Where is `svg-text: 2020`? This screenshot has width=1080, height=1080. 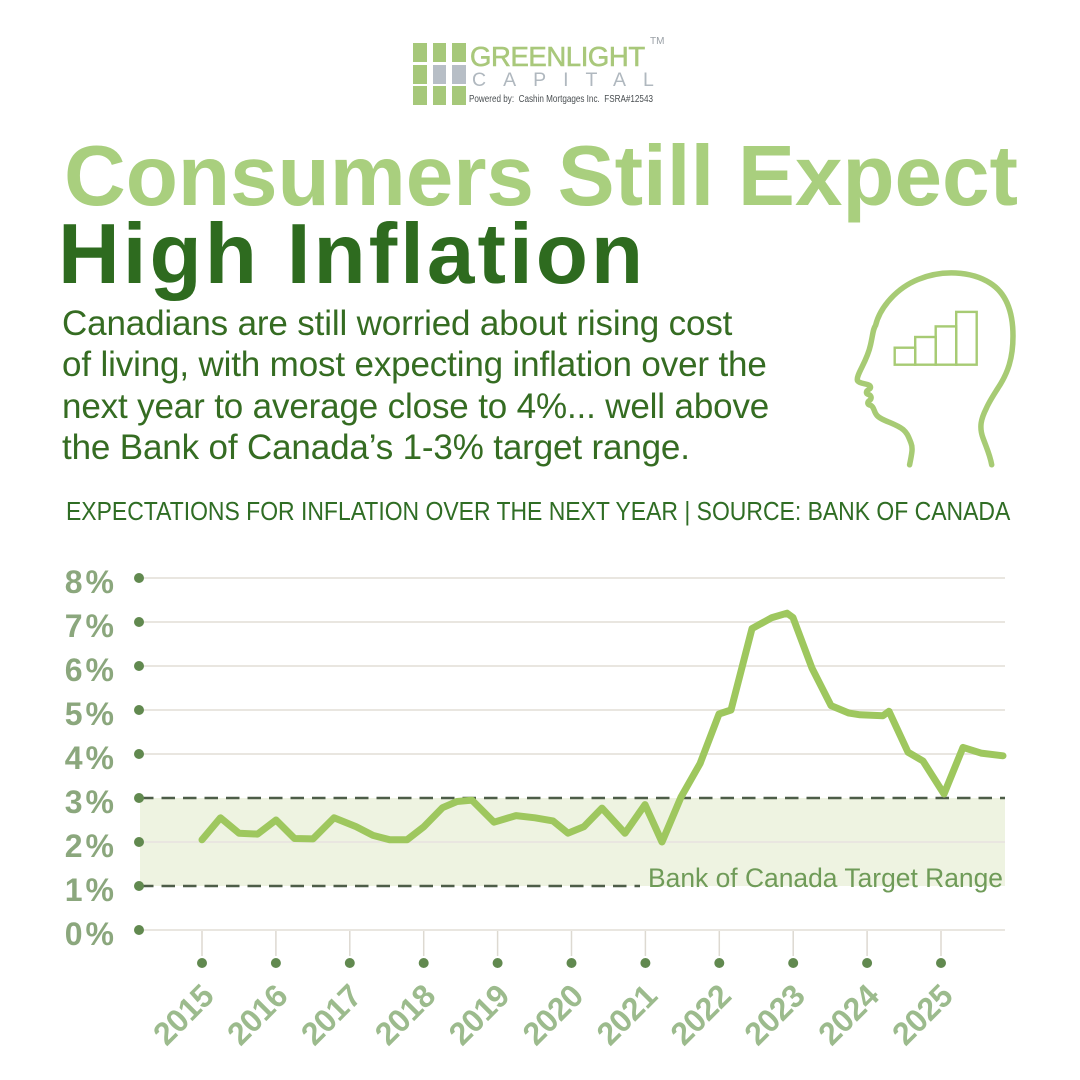 svg-text: 2020 is located at coordinates (553, 1015).